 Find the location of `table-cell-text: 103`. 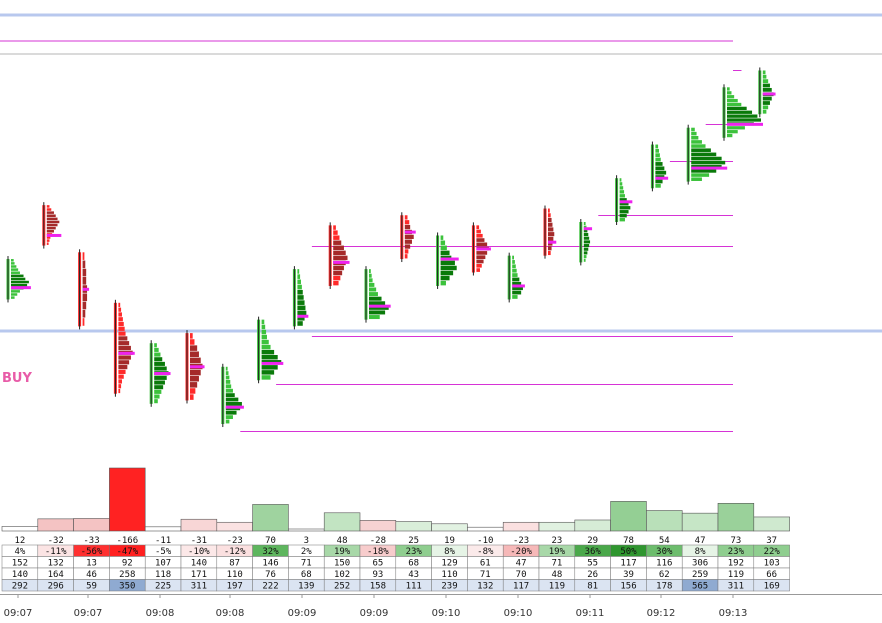

table-cell-text: 103 is located at coordinates (772, 563).